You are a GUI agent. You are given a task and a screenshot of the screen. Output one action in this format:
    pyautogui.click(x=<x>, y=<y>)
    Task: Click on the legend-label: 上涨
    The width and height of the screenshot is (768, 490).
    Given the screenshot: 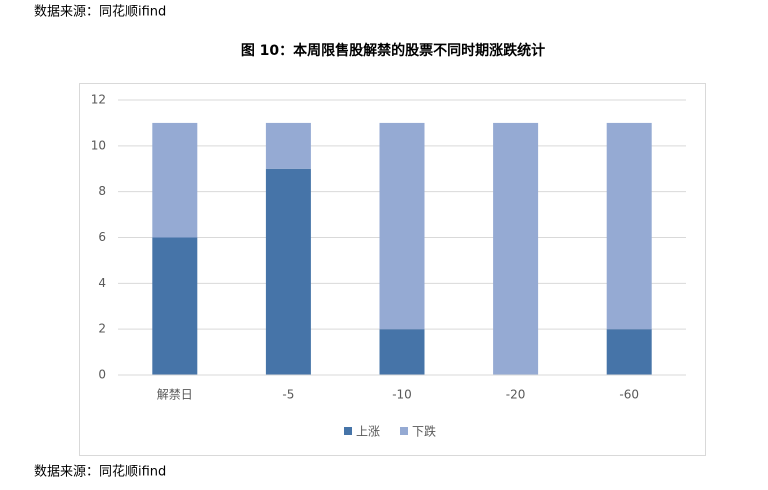 What is the action you would take?
    pyautogui.click(x=368, y=431)
    